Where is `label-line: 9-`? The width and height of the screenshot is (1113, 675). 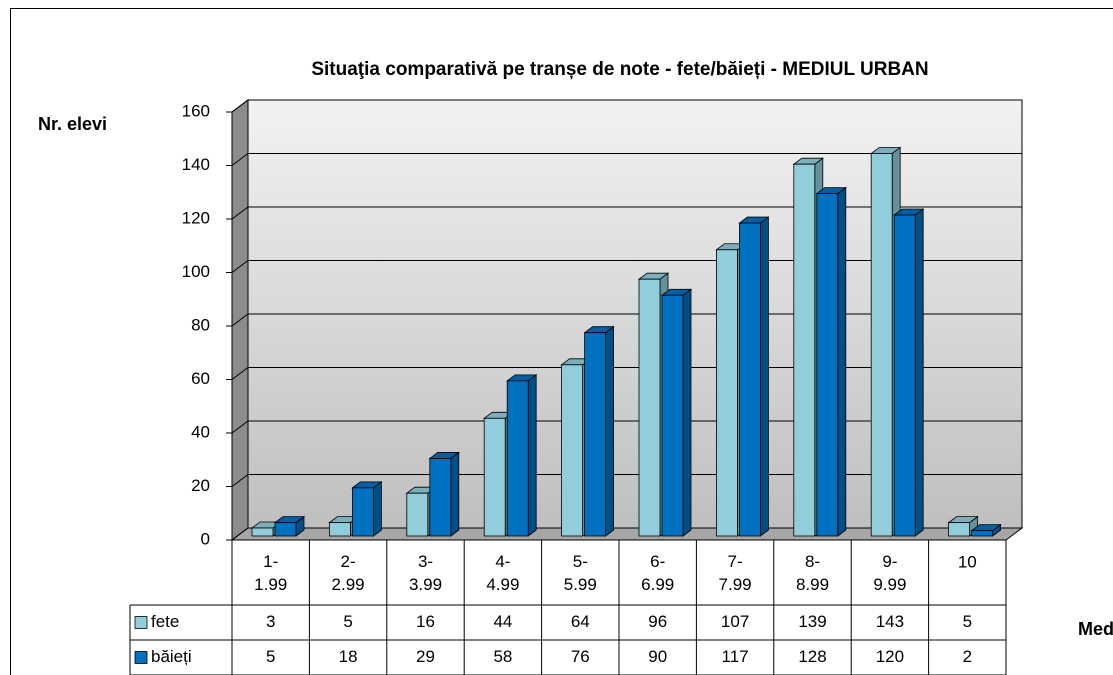
label-line: 9- is located at coordinates (889, 561).